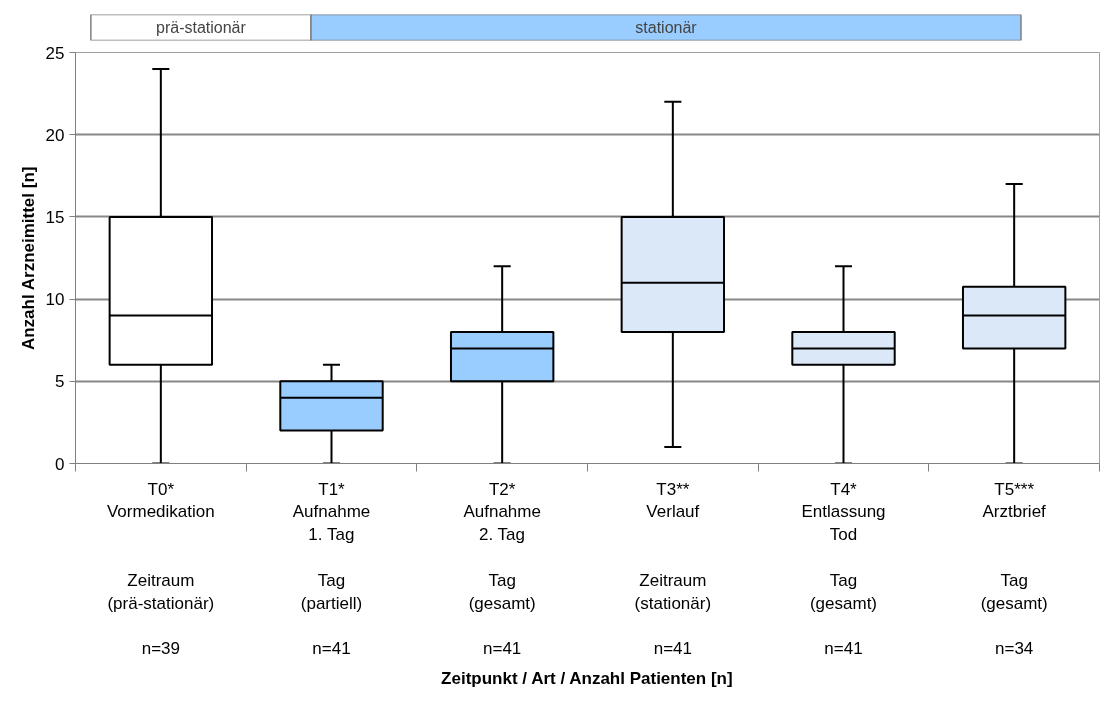 The width and height of the screenshot is (1109, 723). I want to click on category-label: T1* Aufnahme 1. Tag Tag (partiell) n=41, so click(331, 569).